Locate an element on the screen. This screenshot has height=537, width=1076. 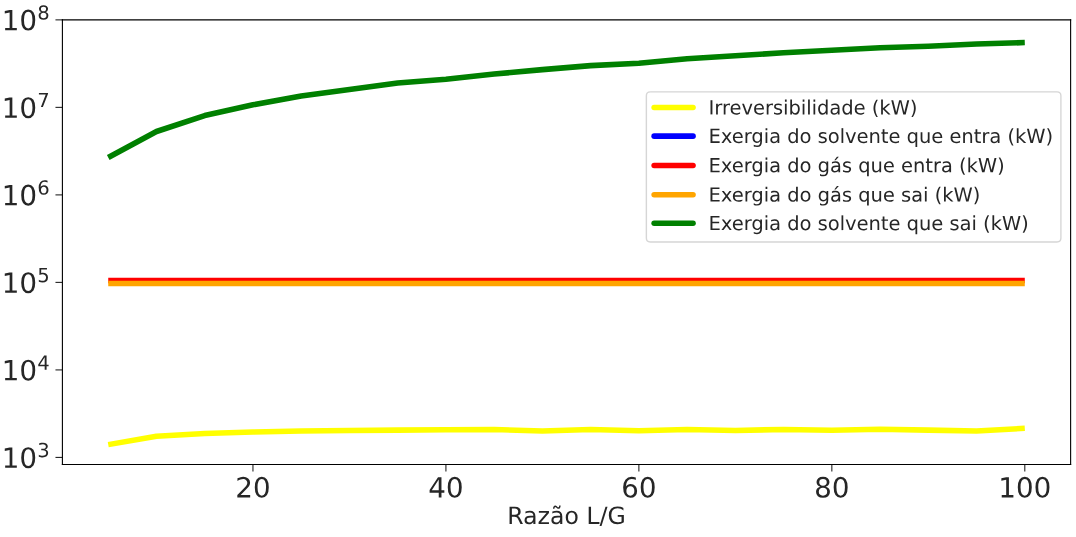
x-axis-title: Razão L/G is located at coordinates (566, 516).